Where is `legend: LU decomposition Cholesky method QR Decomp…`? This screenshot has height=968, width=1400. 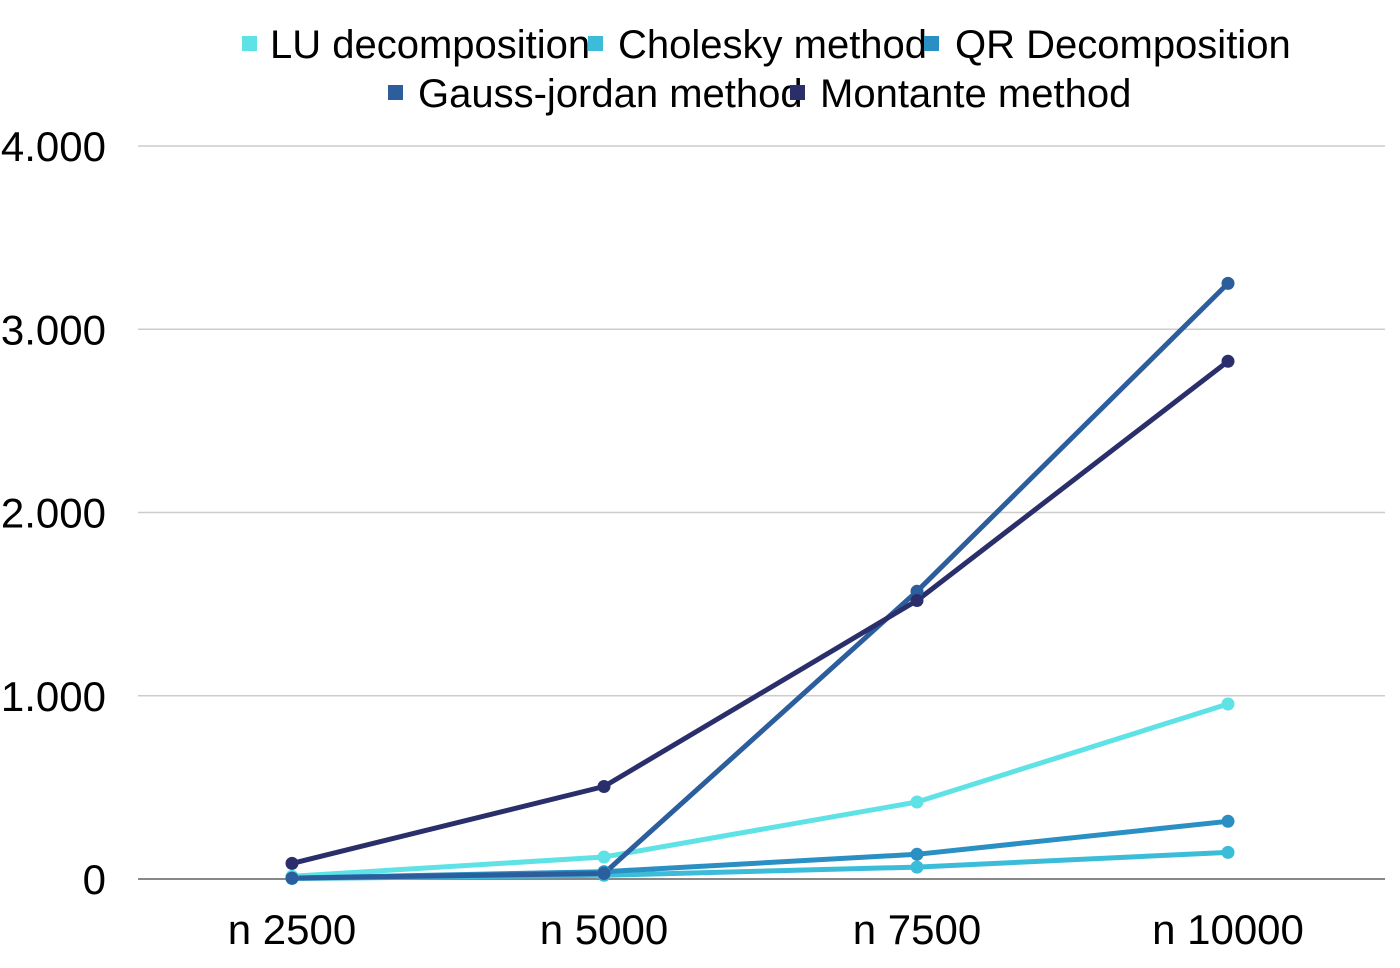
legend: LU decomposition Cholesky method QR Decomp… is located at coordinates (766, 69).